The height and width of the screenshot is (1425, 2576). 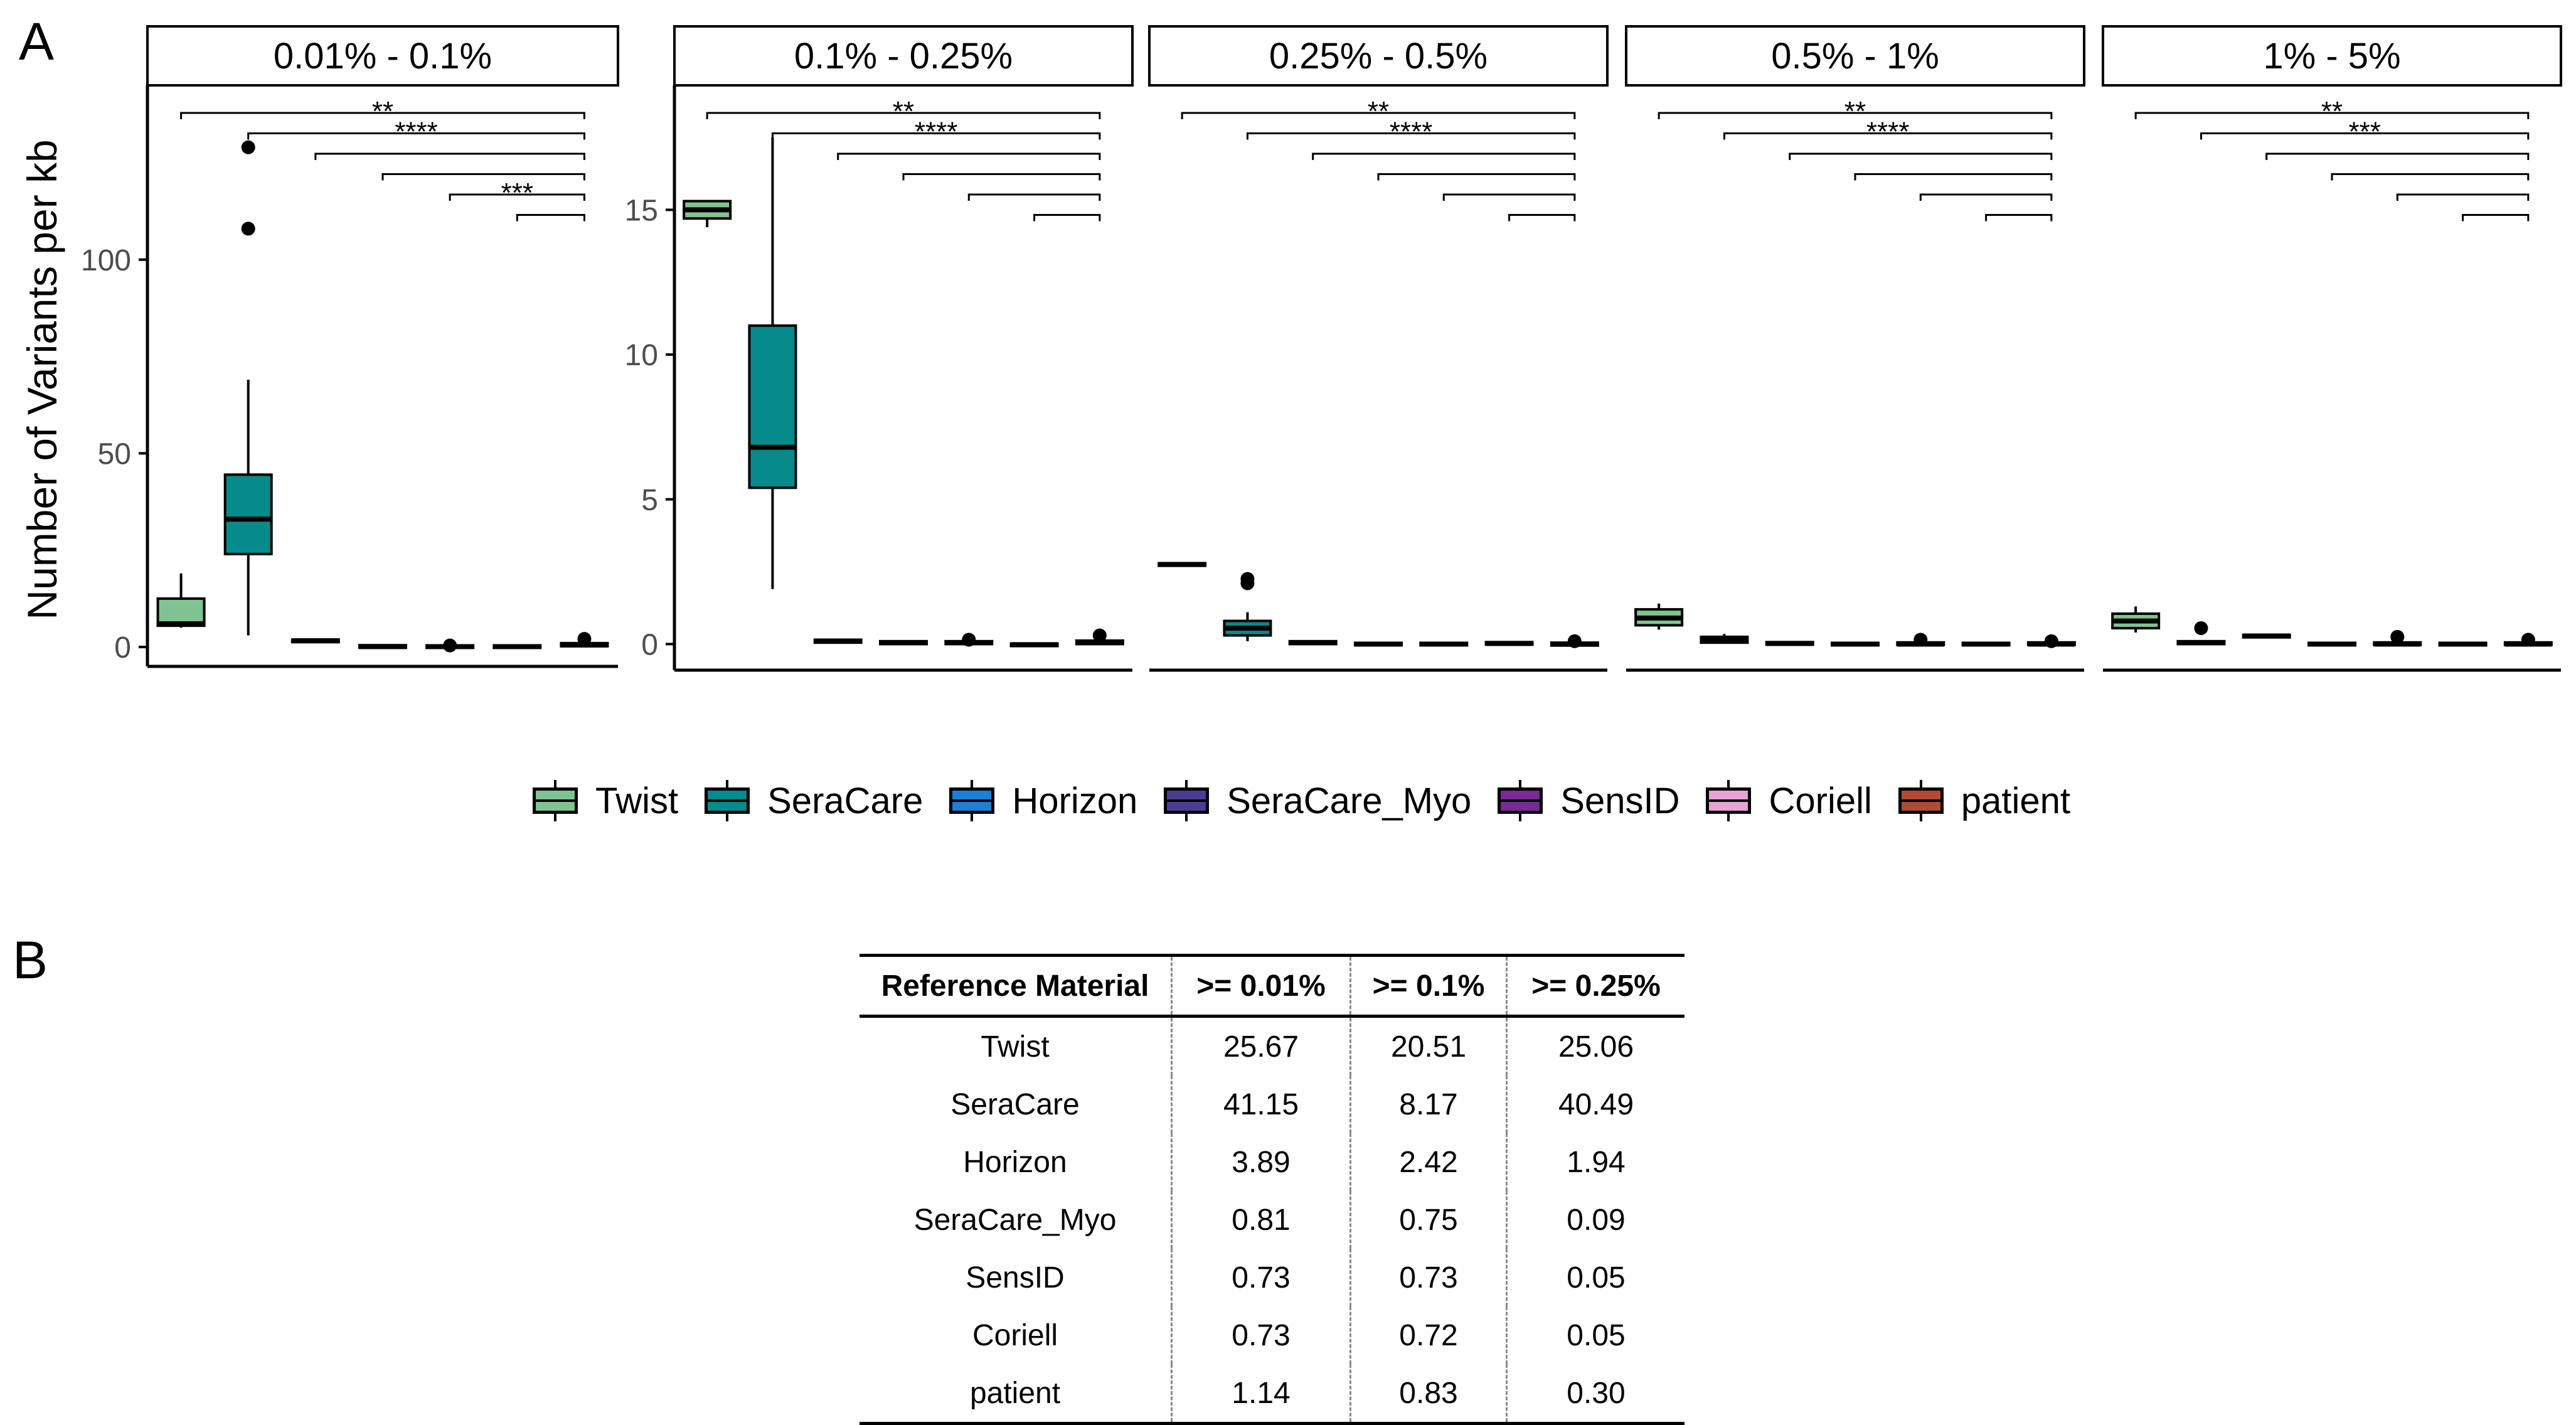 I want to click on legend-item-horizon: Horizon, so click(x=1042, y=801).